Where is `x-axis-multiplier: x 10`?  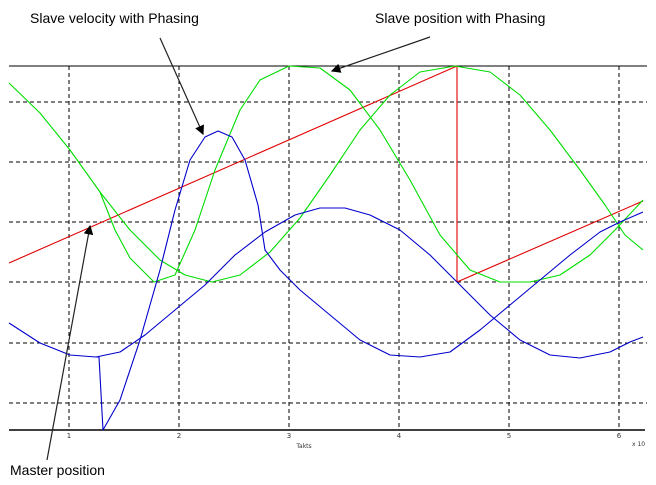
x-axis-multiplier: x 10 is located at coordinates (638, 444).